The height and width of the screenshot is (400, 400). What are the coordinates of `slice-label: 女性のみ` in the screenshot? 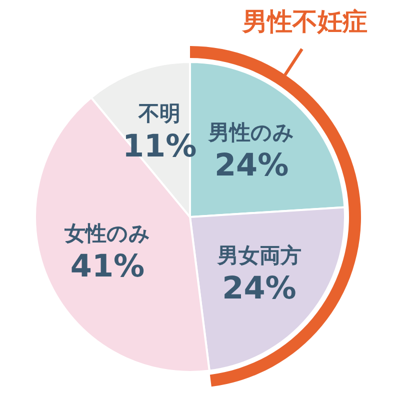 It's located at (106, 234).